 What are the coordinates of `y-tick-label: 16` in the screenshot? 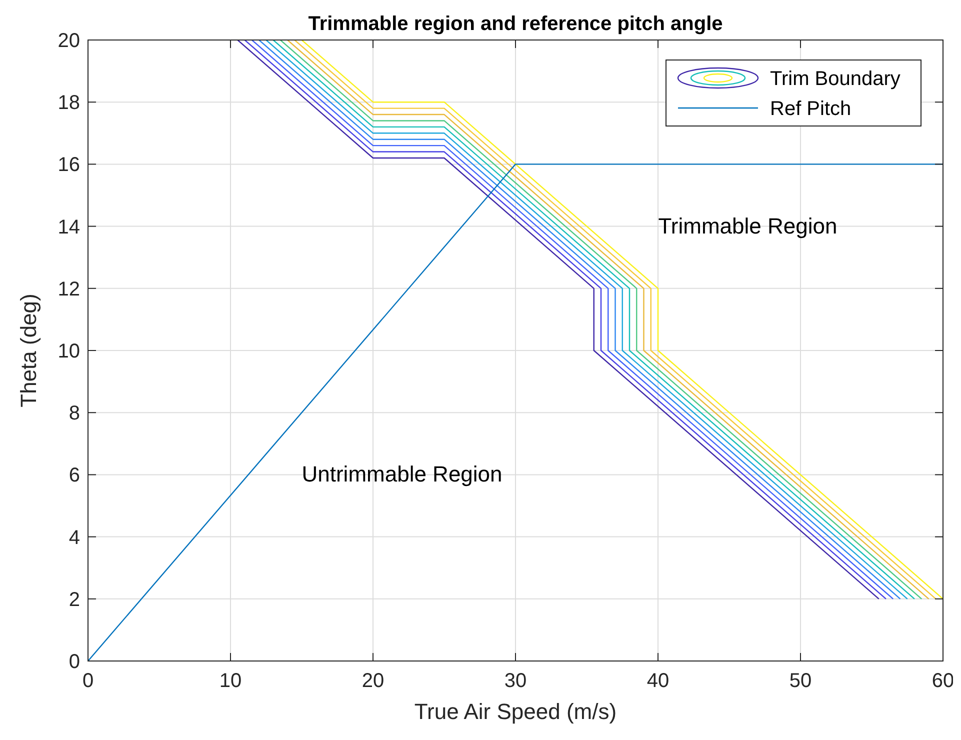 It's located at (69, 165).